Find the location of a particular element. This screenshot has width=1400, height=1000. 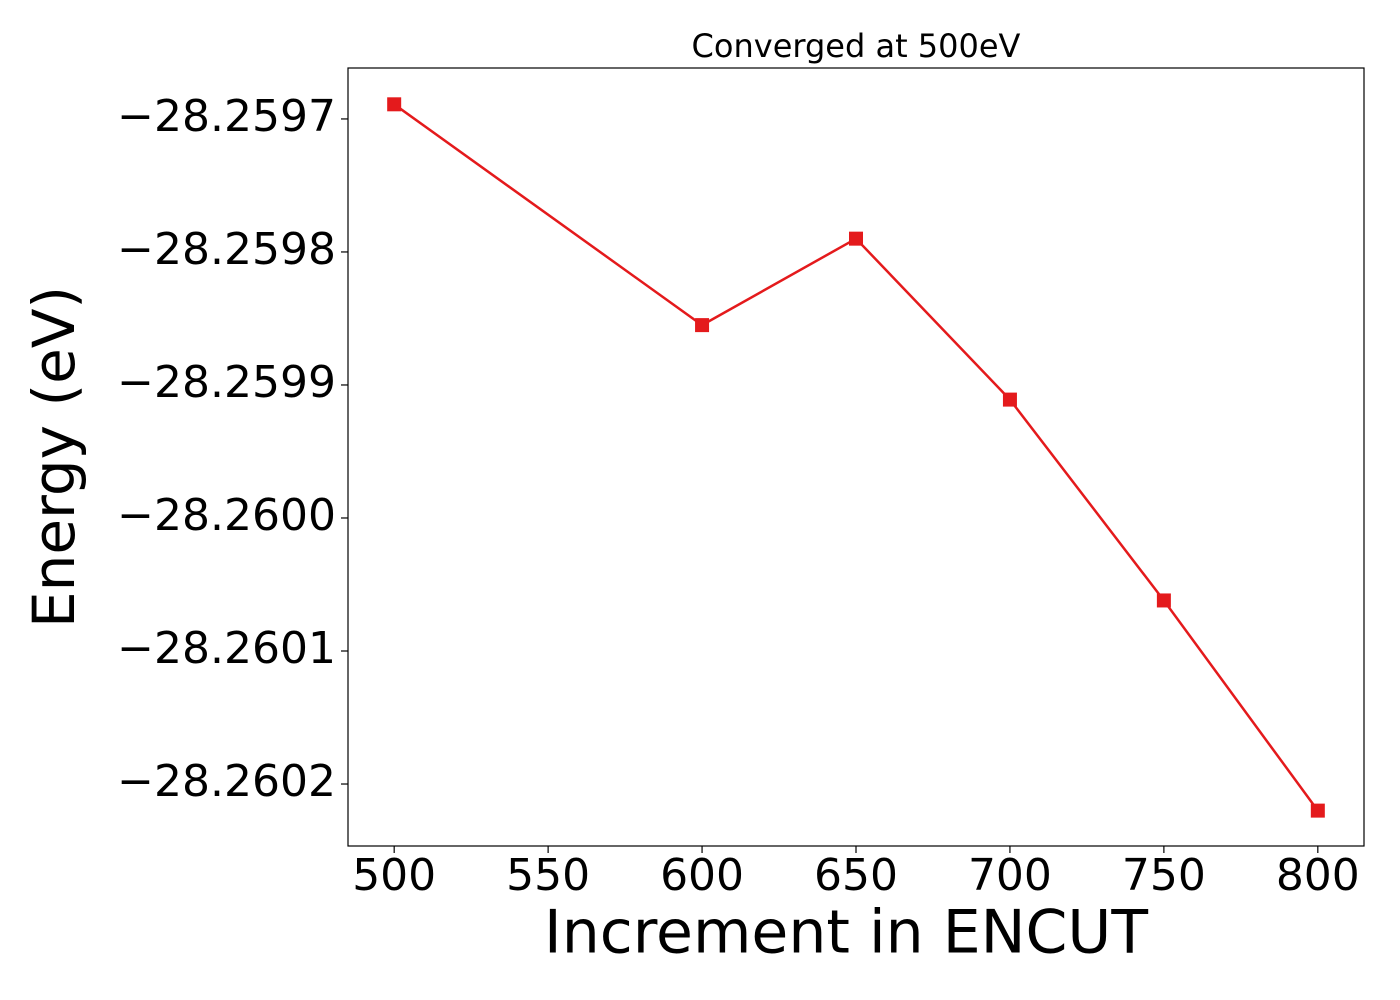

x-tick-label: 700 is located at coordinates (1010, 875).